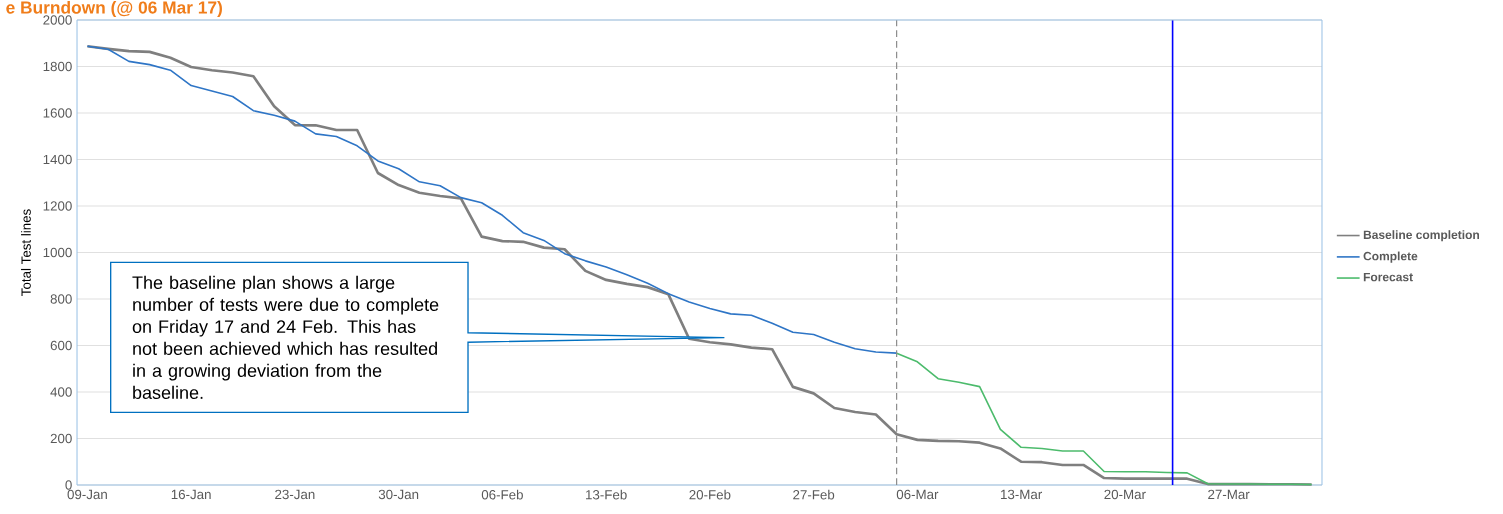 The height and width of the screenshot is (514, 1503). I want to click on x-tick-label: 30-Jan, so click(398, 494).